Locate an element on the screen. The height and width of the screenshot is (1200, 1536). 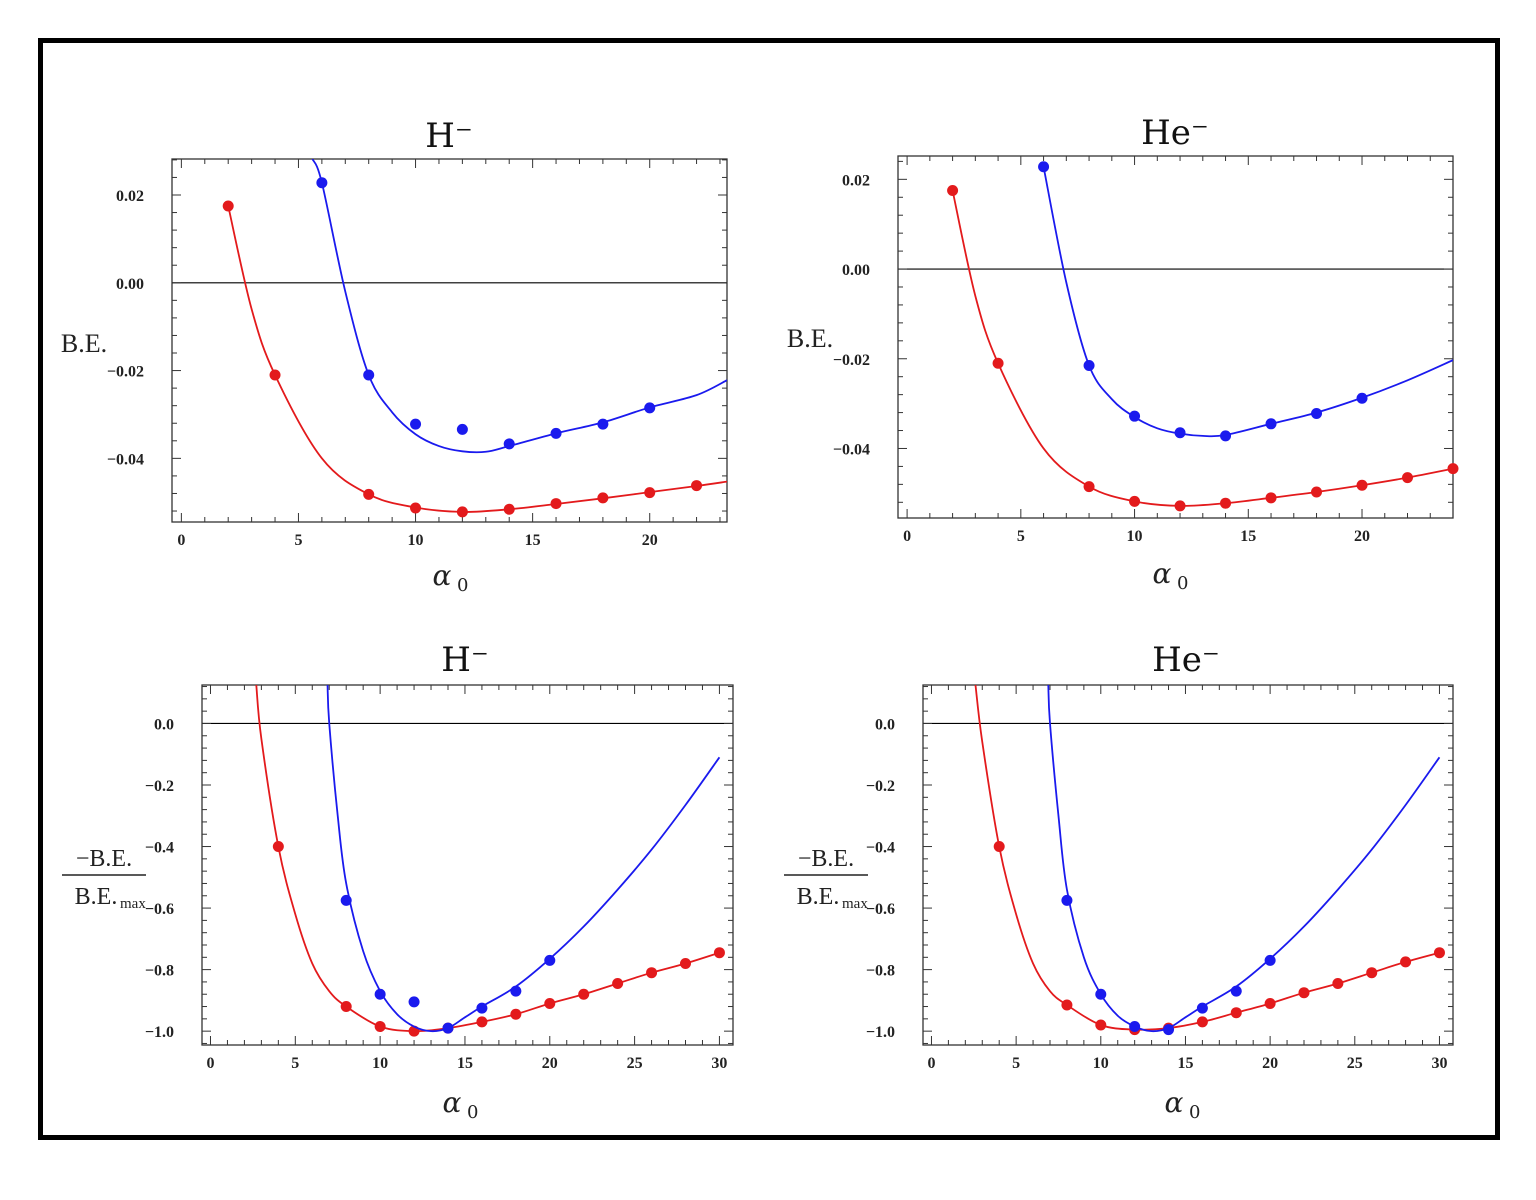
y-tick-label: −0.2 is located at coordinates (880, 786).